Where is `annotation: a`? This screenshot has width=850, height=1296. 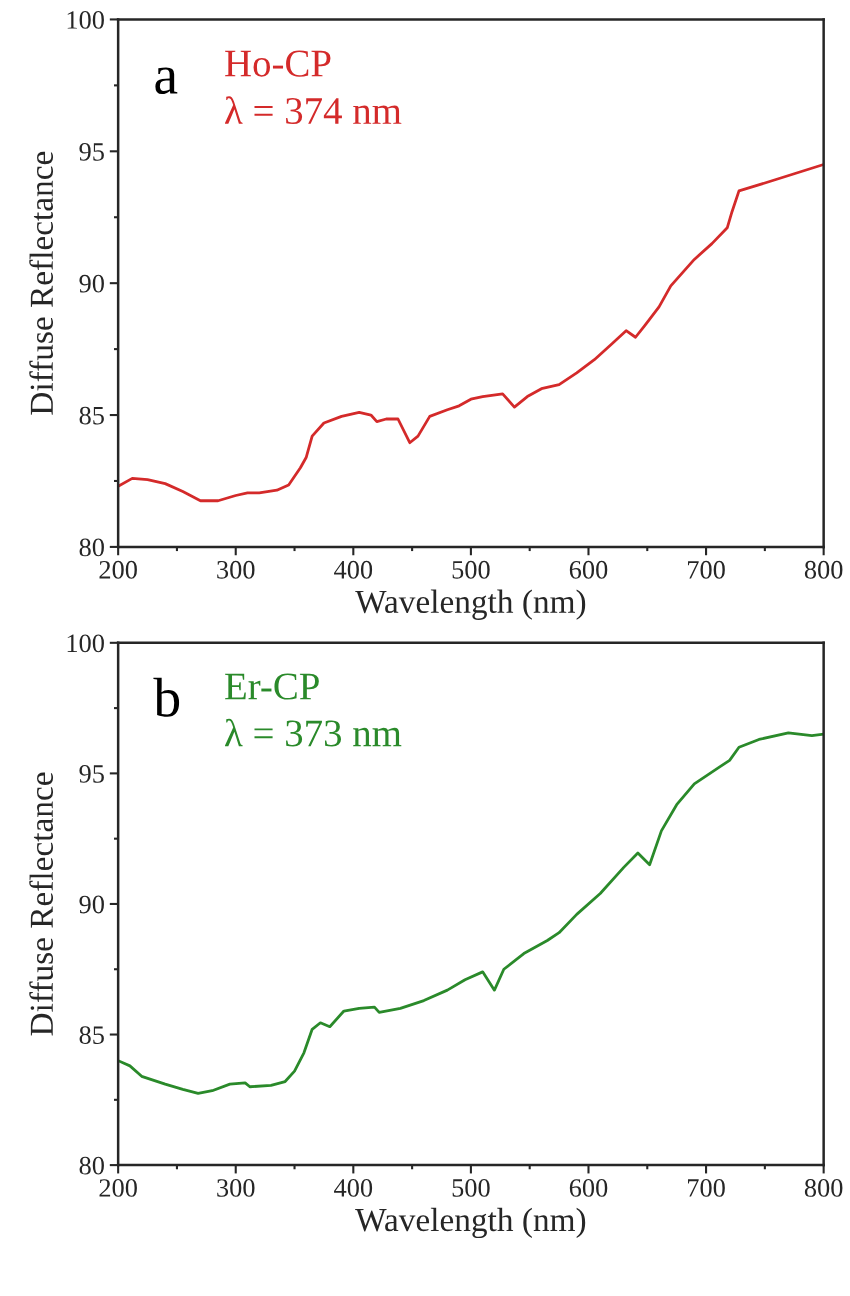 annotation: a is located at coordinates (166, 81).